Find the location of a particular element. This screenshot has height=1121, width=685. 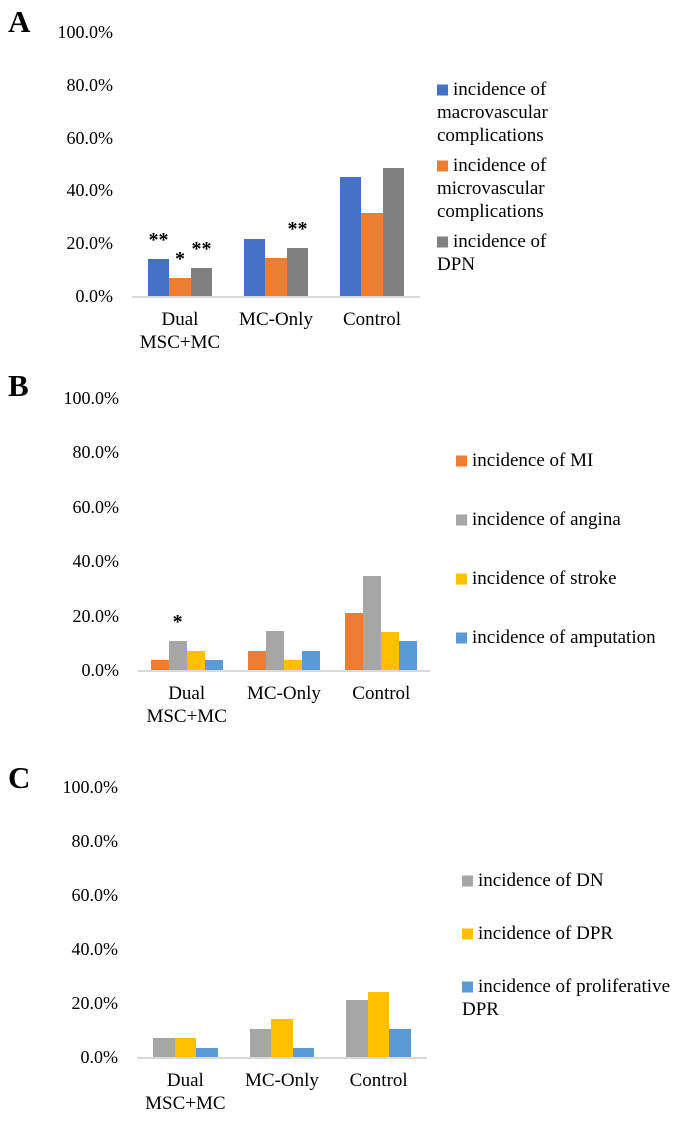

legend-item: incidence of angina is located at coordinates (563, 519).